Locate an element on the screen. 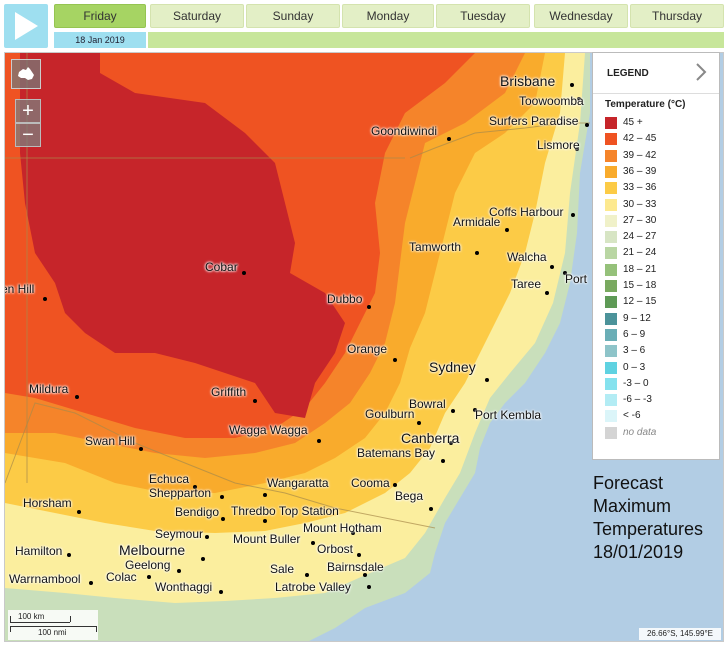 The height and width of the screenshot is (648, 728). legend-header-label: LEGEND is located at coordinates (628, 73).